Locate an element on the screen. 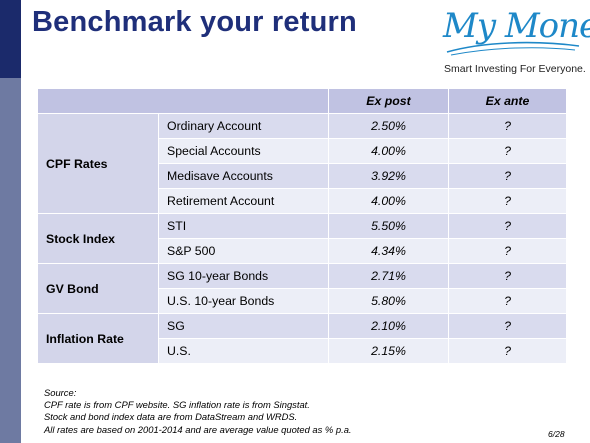 The height and width of the screenshot is (443, 590). header-ex-post: Ex post is located at coordinates (388, 101).